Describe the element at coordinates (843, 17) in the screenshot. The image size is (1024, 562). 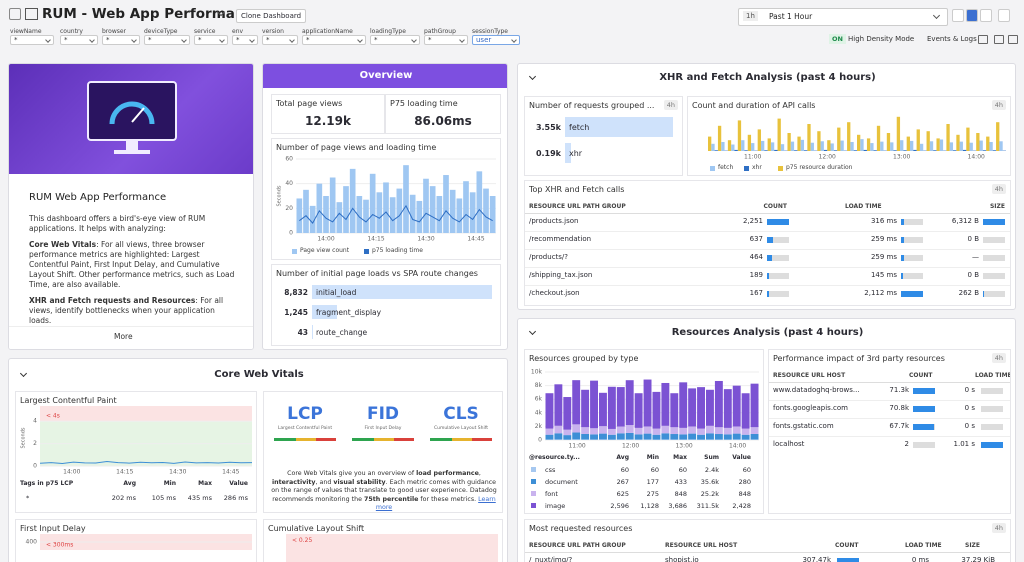
I see `time-picker: 1h Past 1 Hour` at that location.